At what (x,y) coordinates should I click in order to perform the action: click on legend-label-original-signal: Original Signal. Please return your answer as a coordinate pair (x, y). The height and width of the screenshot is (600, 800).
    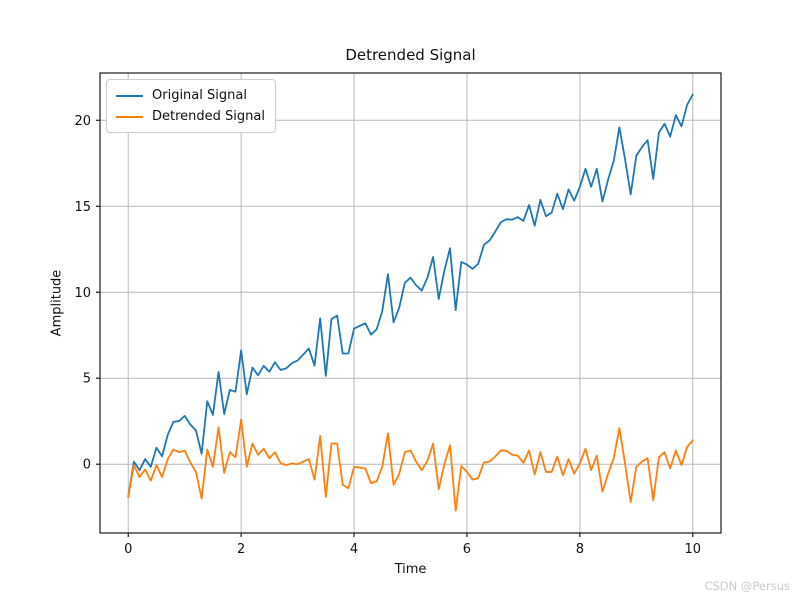
    Looking at the image, I should click on (199, 95).